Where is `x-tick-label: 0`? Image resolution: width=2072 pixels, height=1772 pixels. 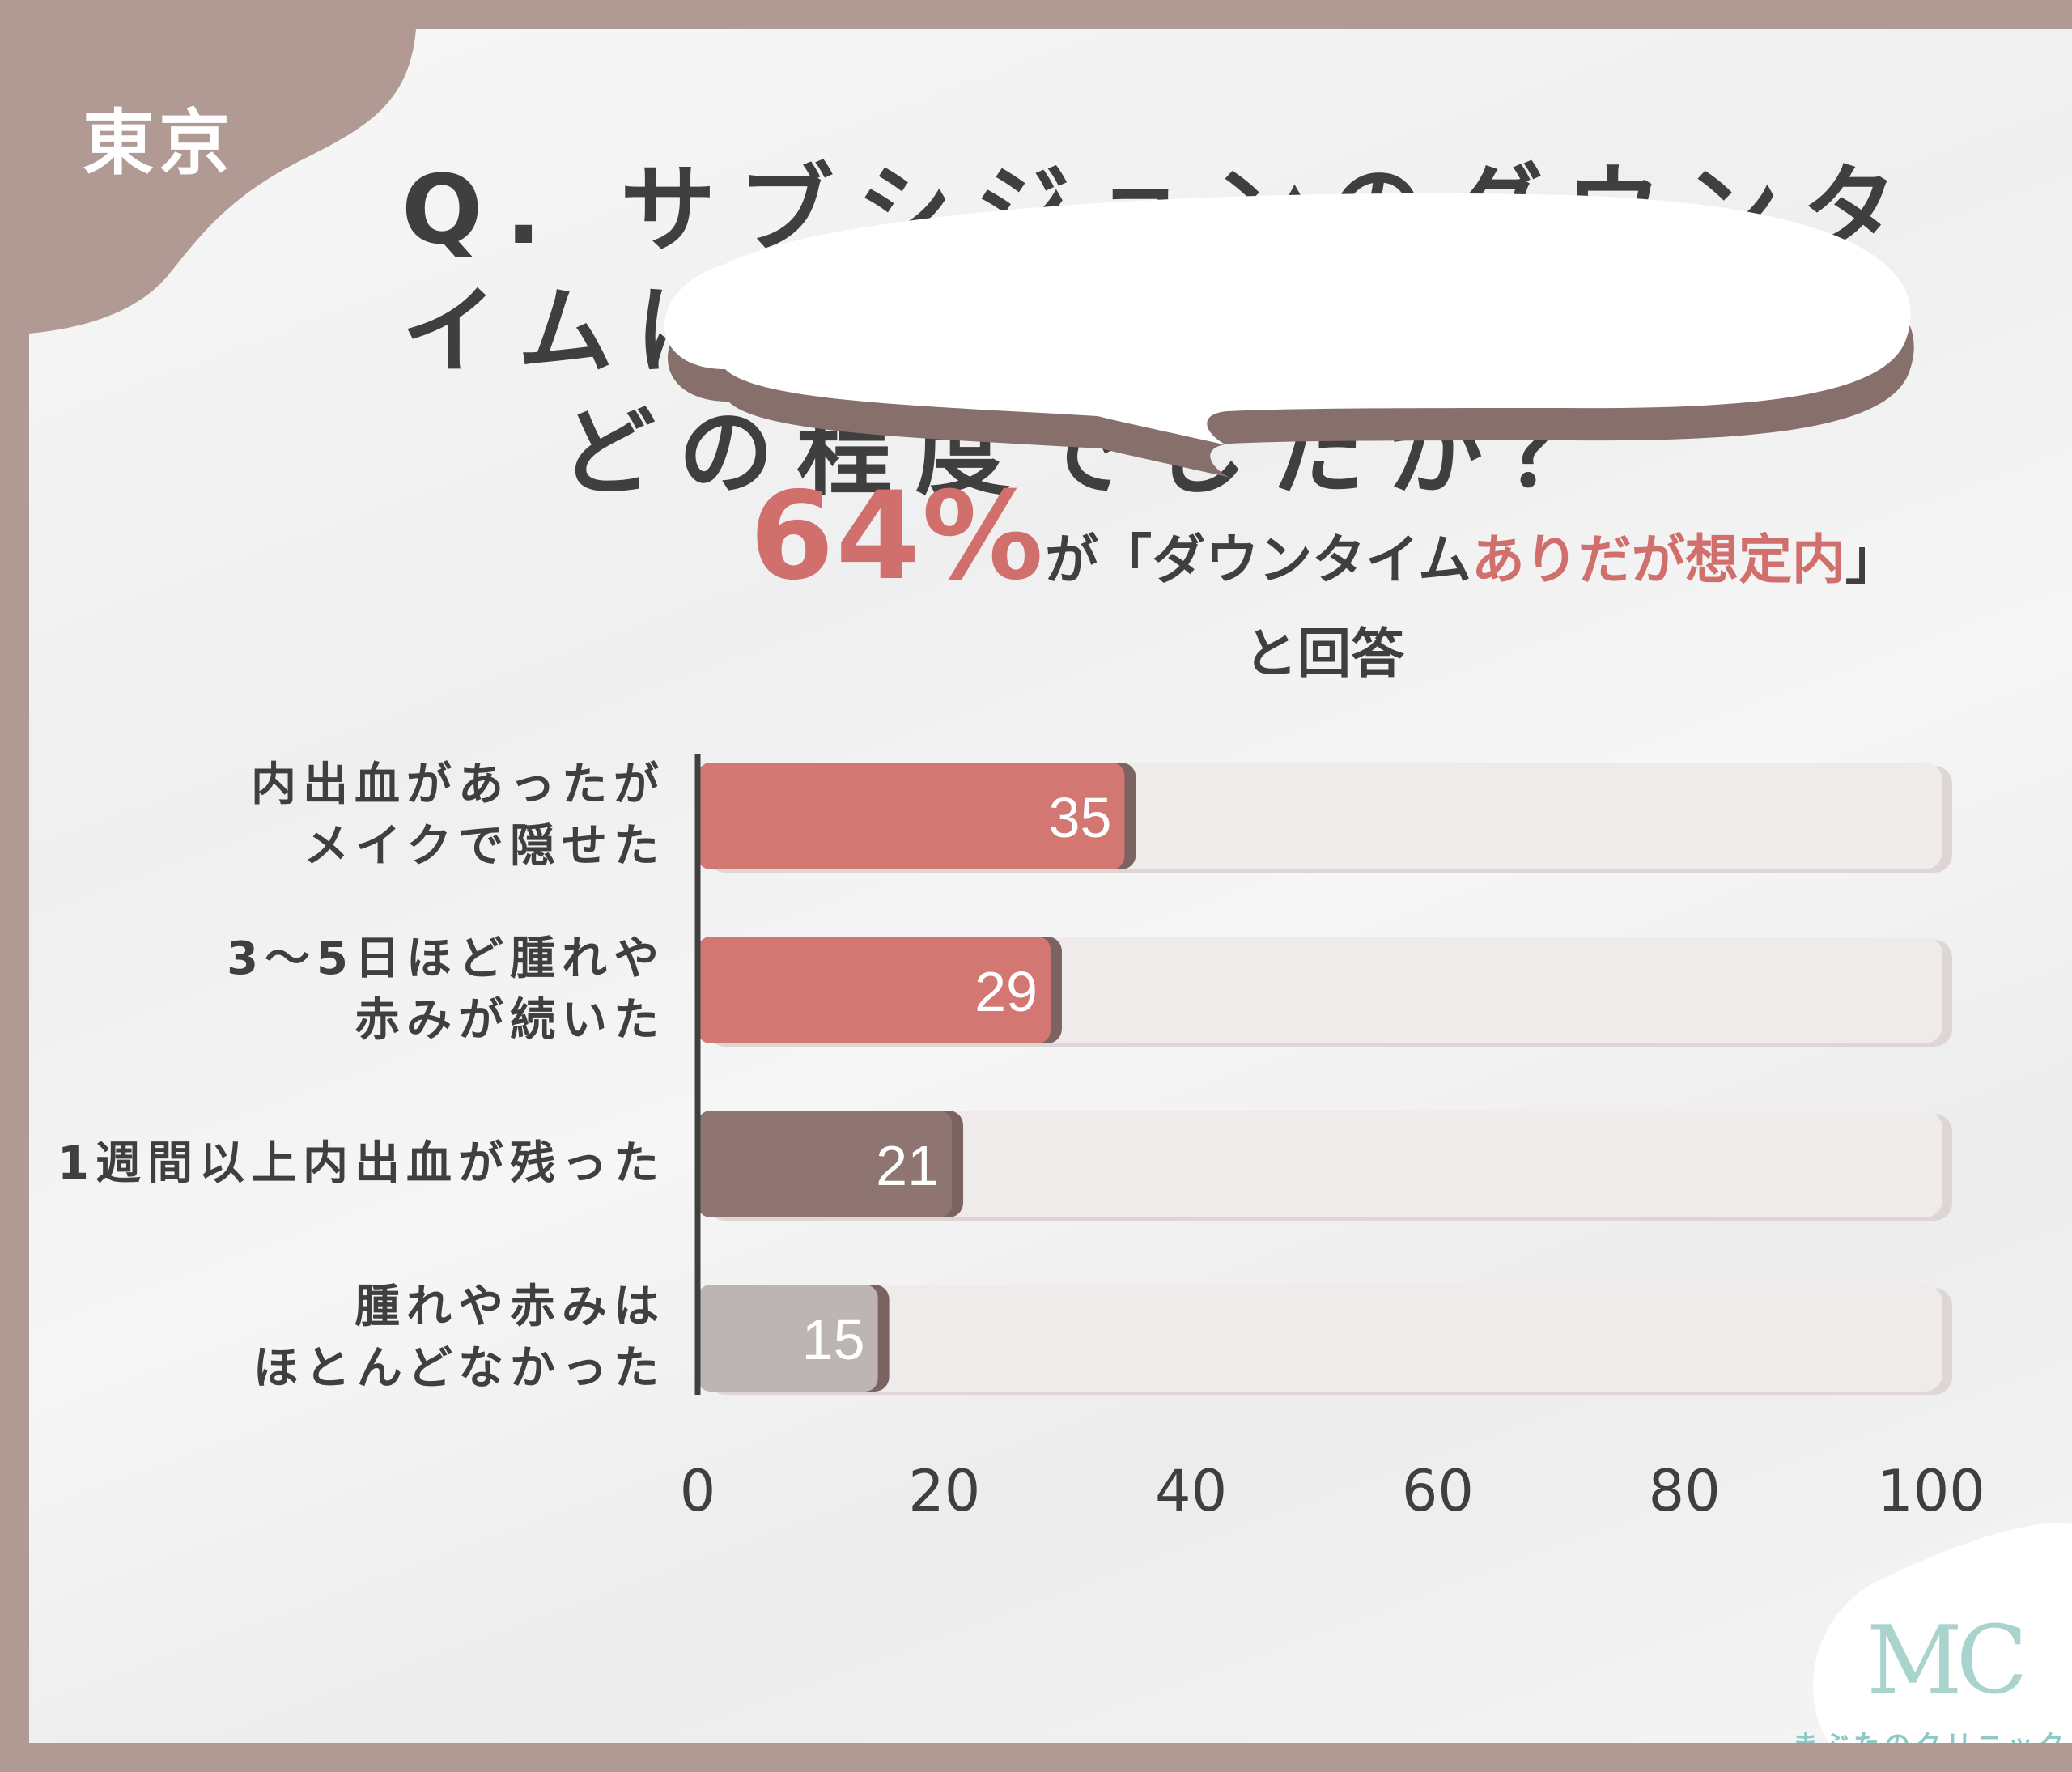
x-tick-label: 0 is located at coordinates (698, 1491).